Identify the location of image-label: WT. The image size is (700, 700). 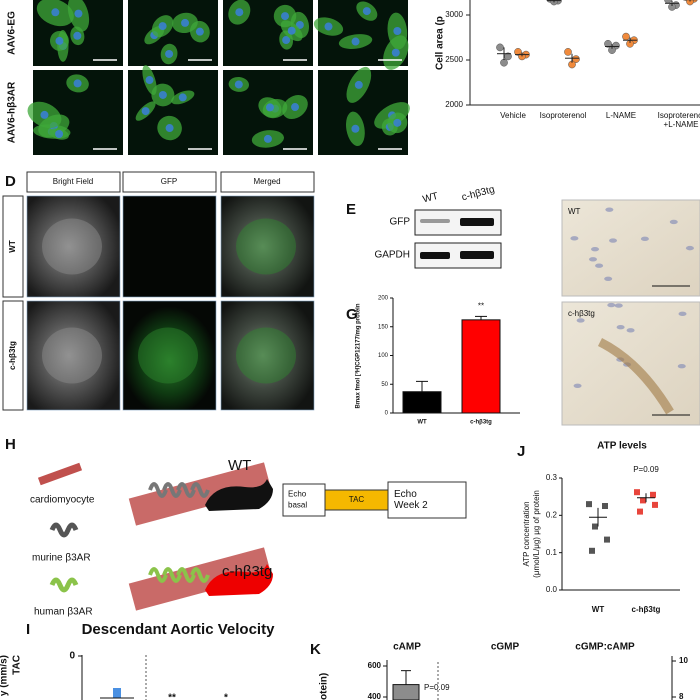
(574, 211).